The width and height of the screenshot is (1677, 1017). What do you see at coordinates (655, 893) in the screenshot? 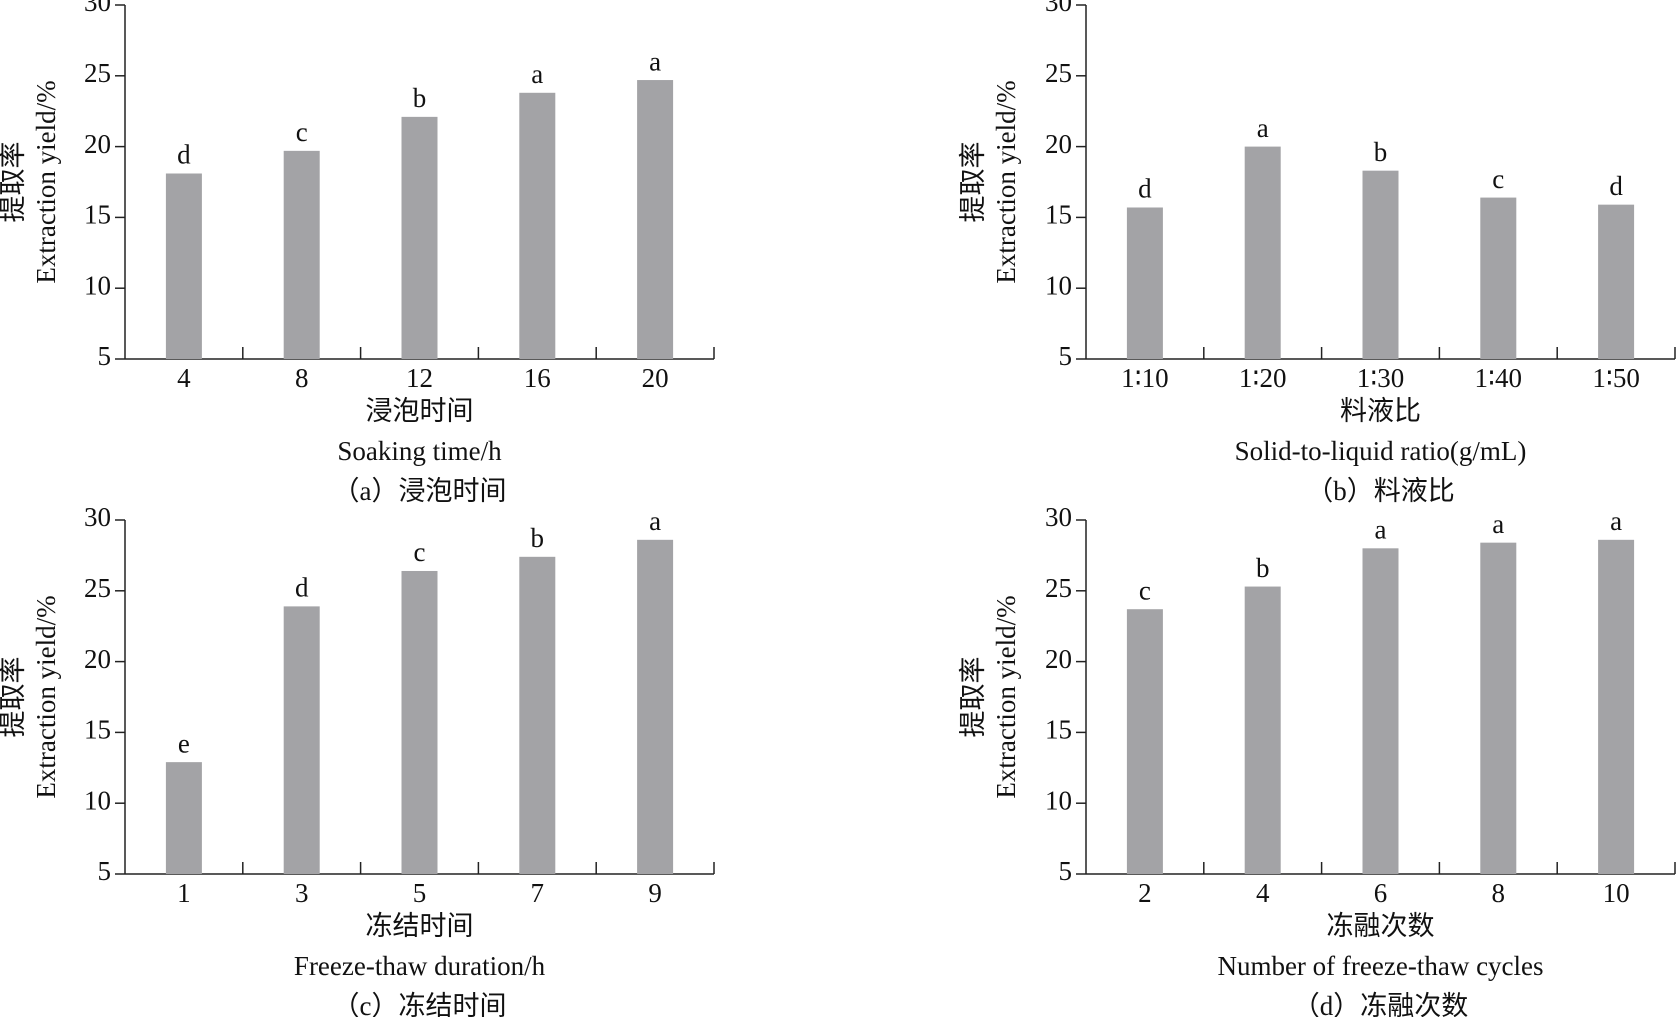
I see `x-tick-label: 9` at bounding box center [655, 893].